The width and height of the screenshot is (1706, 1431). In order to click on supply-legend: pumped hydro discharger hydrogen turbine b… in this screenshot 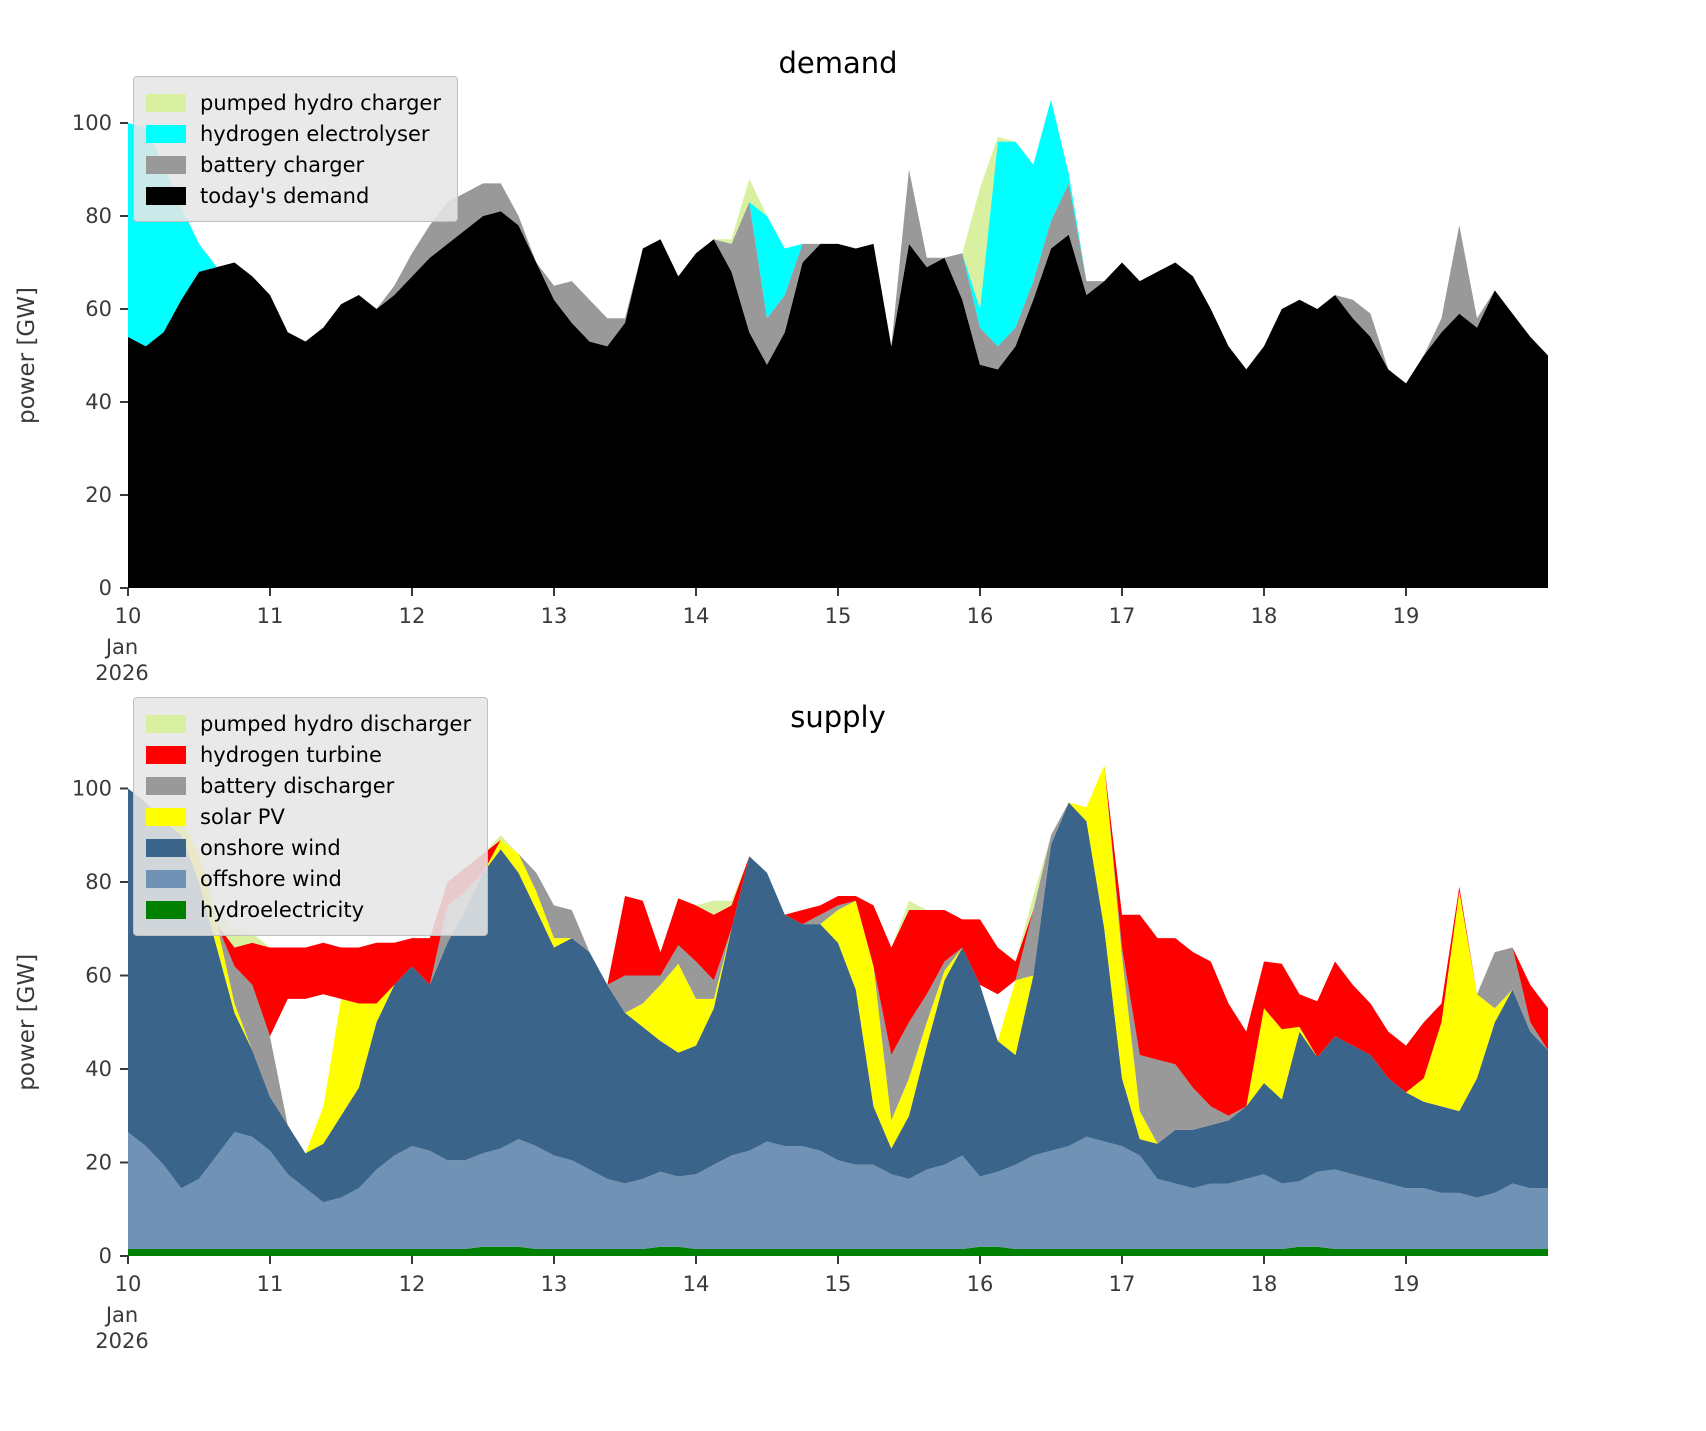, I will do `click(311, 816)`.